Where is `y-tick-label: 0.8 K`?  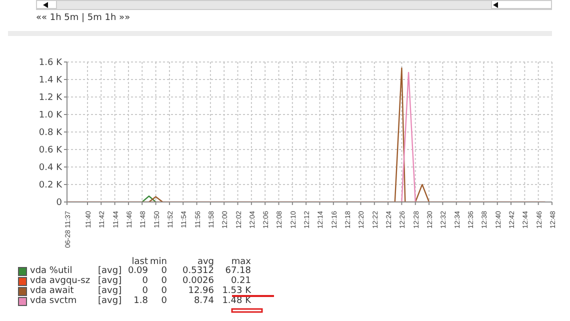 y-tick-label: 0.8 K is located at coordinates (51, 133).